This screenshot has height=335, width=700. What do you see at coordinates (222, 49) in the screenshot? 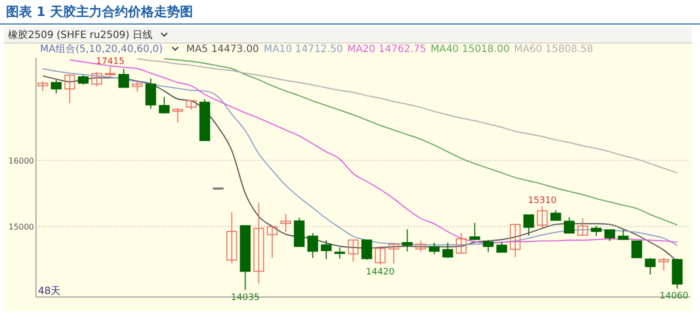
I see `text: MA5 14473.00` at bounding box center [222, 49].